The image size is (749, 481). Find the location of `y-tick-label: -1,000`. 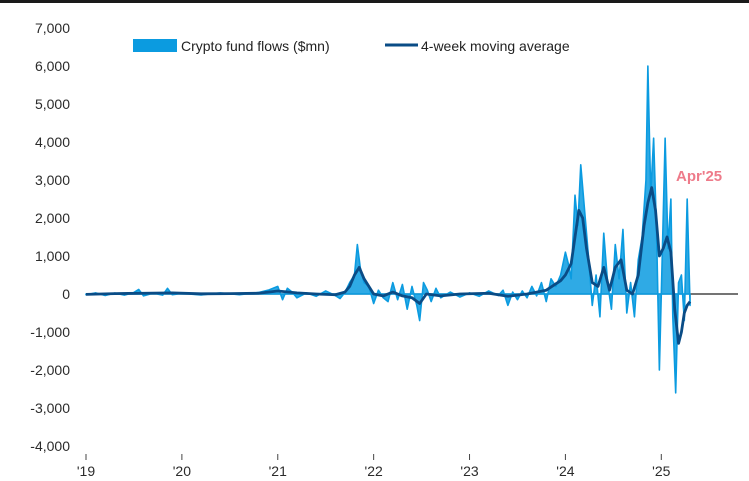

y-tick-label: -1,000 is located at coordinates (50, 332).